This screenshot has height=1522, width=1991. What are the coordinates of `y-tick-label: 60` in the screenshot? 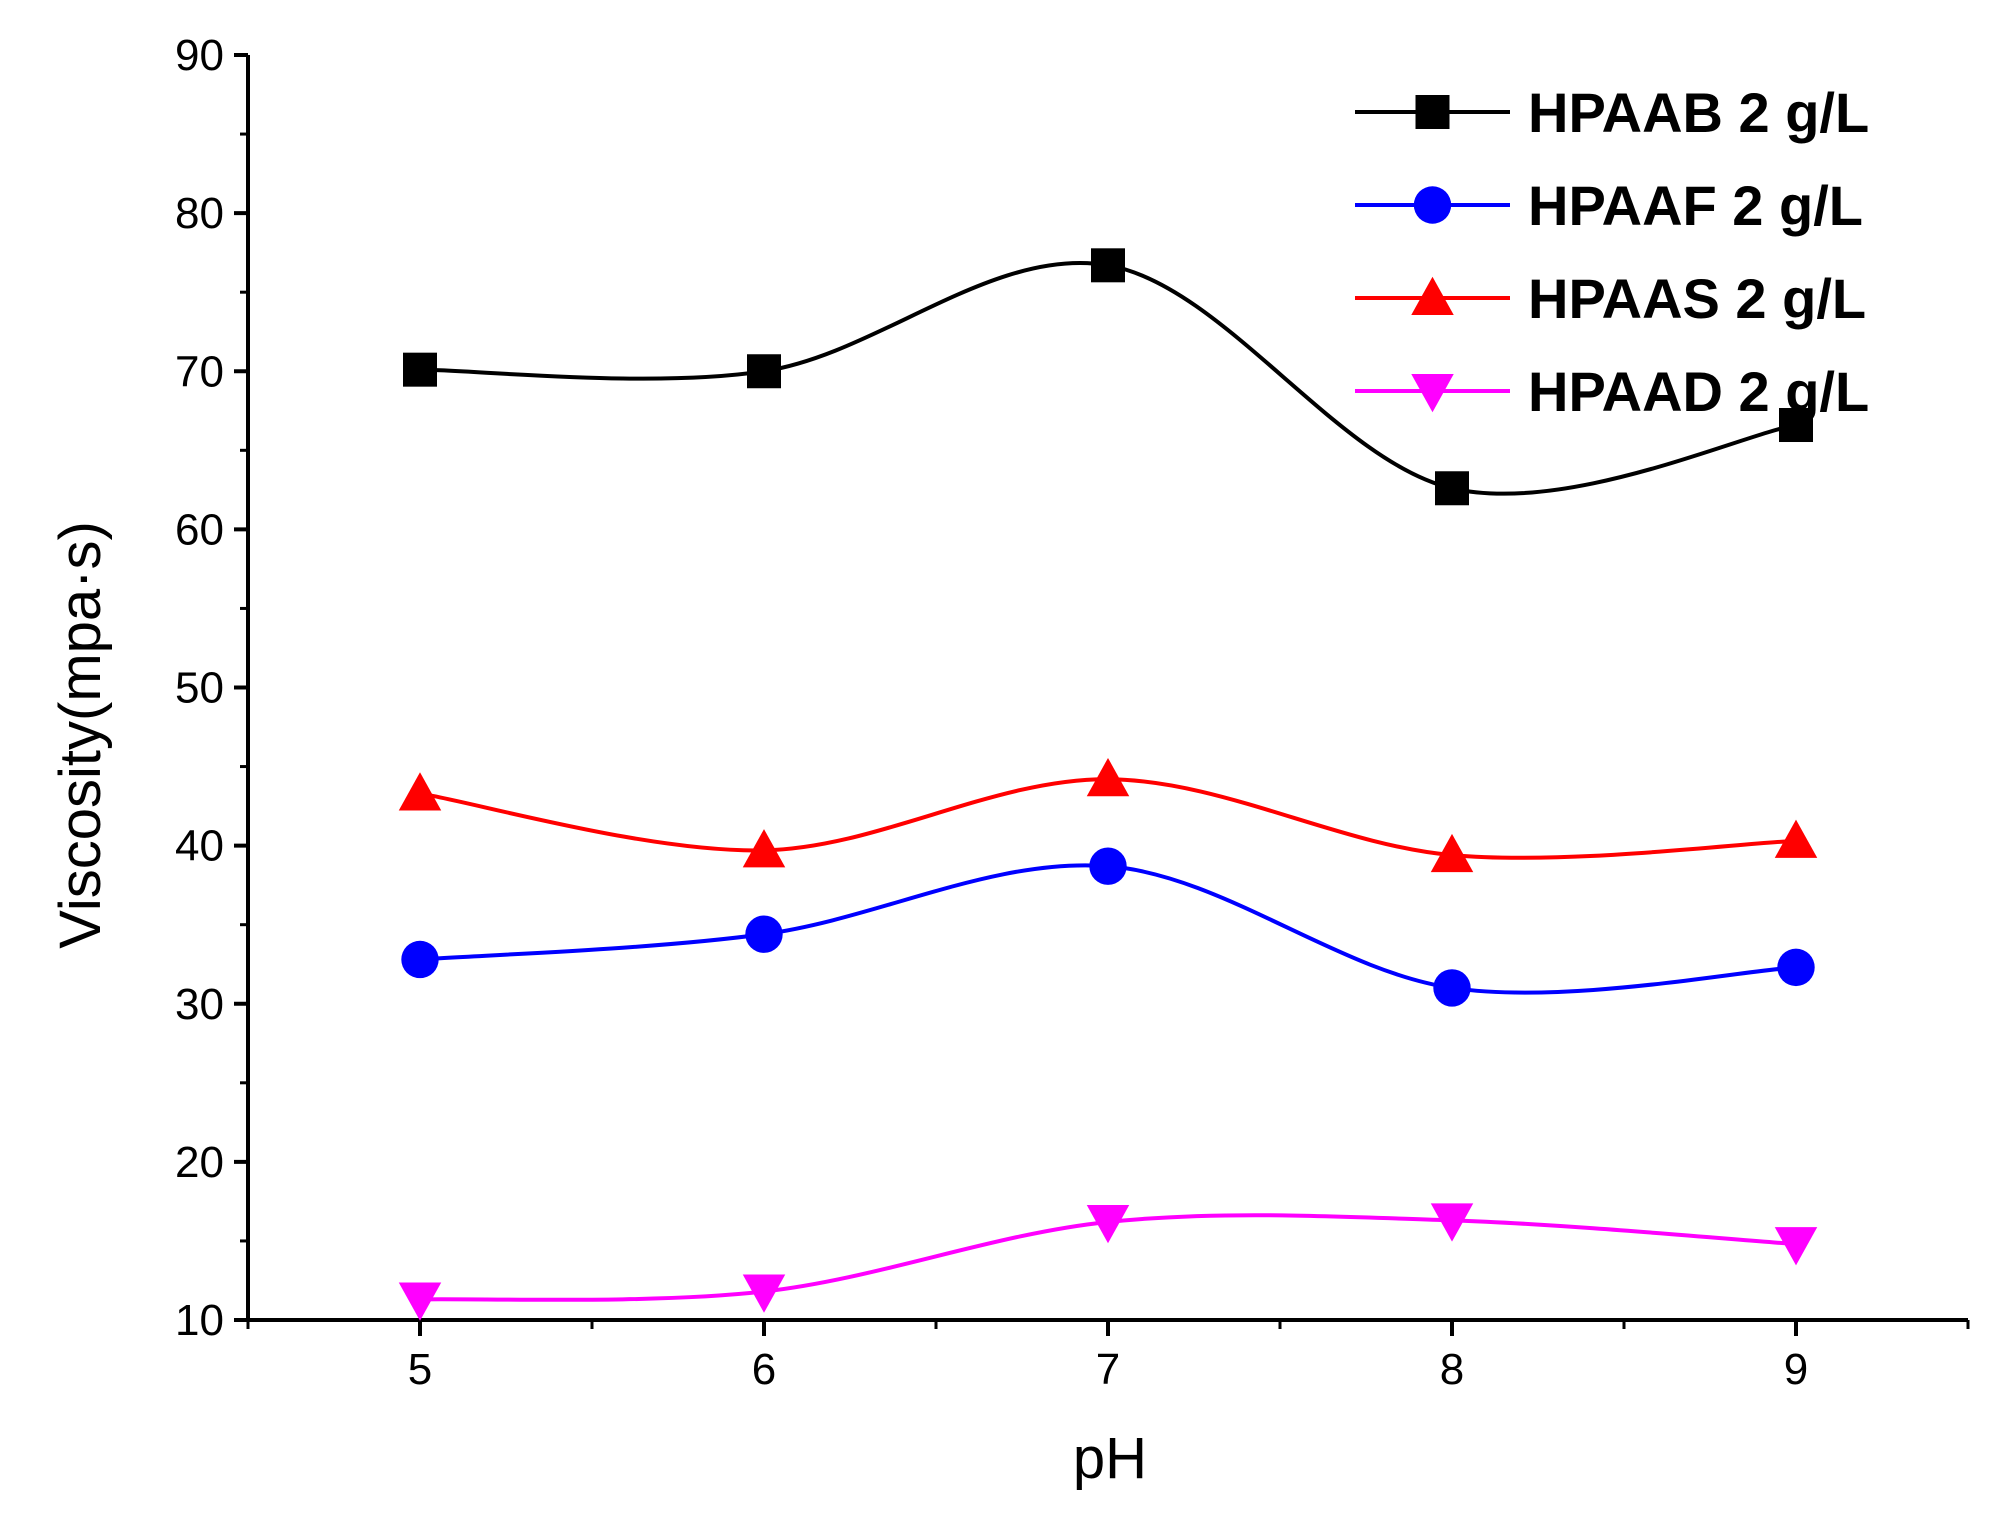 It's located at (199, 529).